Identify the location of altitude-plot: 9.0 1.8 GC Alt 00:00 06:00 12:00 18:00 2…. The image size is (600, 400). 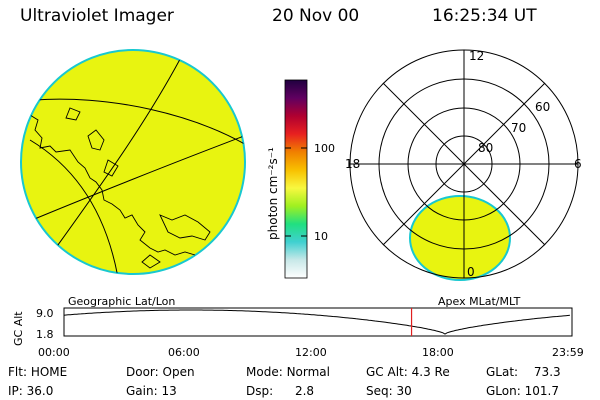
(298, 333).